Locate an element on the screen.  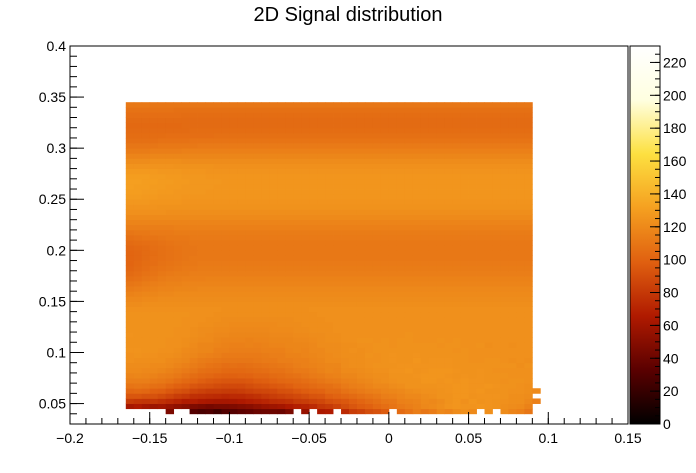
x-tick-label: −0.2 is located at coordinates (70, 438).